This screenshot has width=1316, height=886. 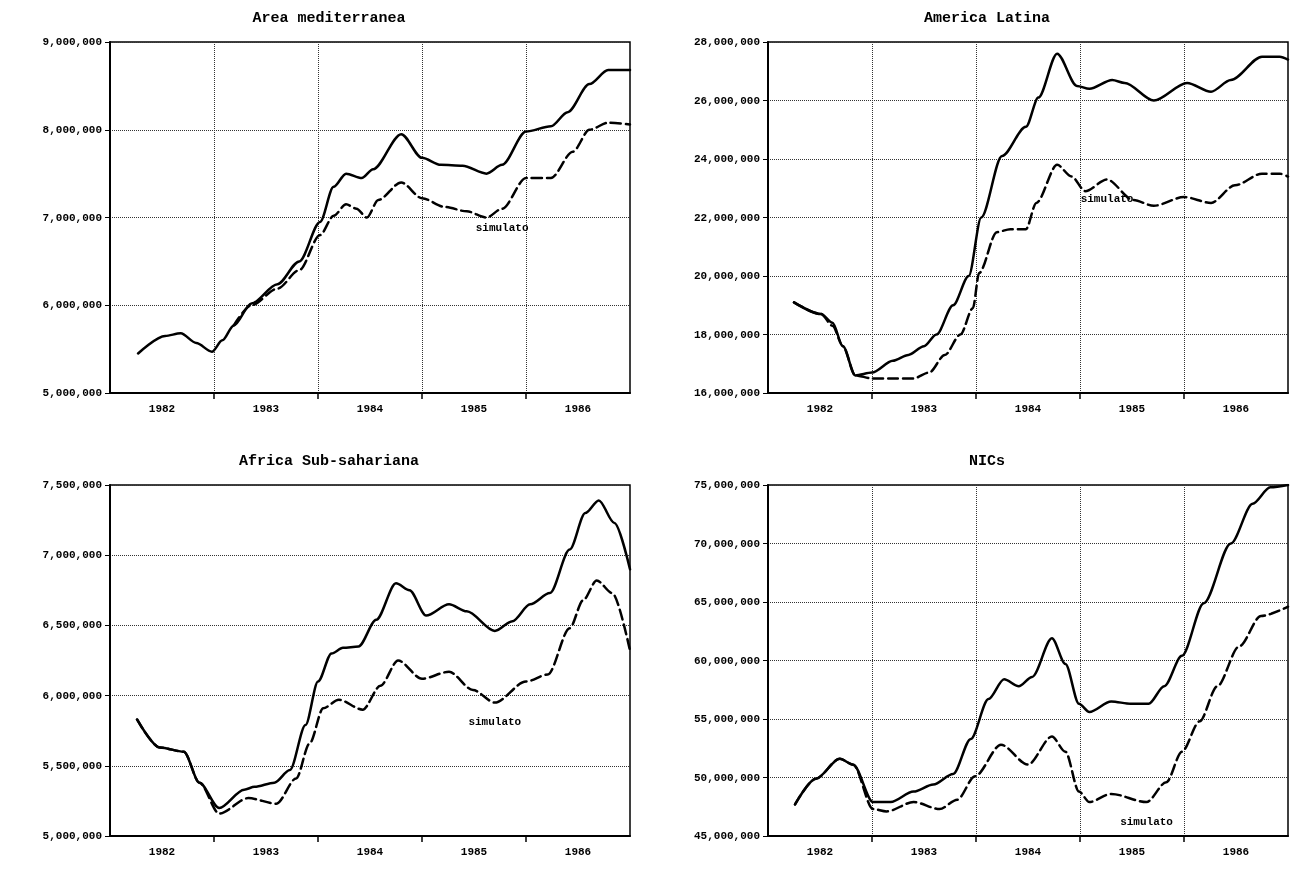 I want to click on y-tick-label: 70,000,000, so click(x=726, y=543).